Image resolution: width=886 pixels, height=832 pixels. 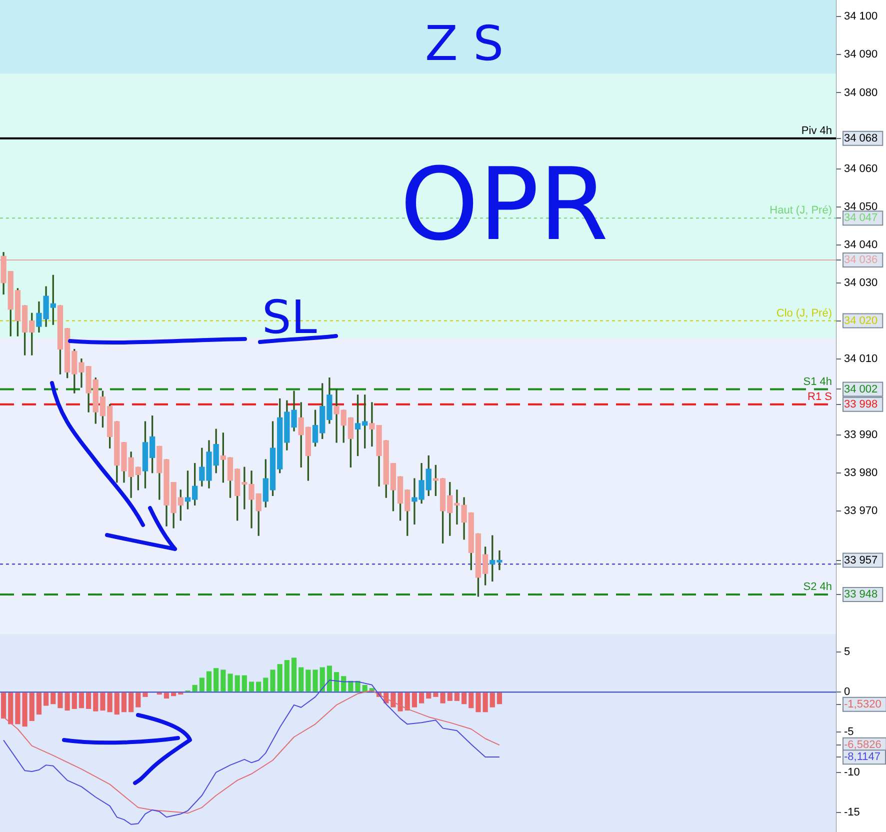 What do you see at coordinates (852, 772) in the screenshot?
I see `y-tick-label: -10` at bounding box center [852, 772].